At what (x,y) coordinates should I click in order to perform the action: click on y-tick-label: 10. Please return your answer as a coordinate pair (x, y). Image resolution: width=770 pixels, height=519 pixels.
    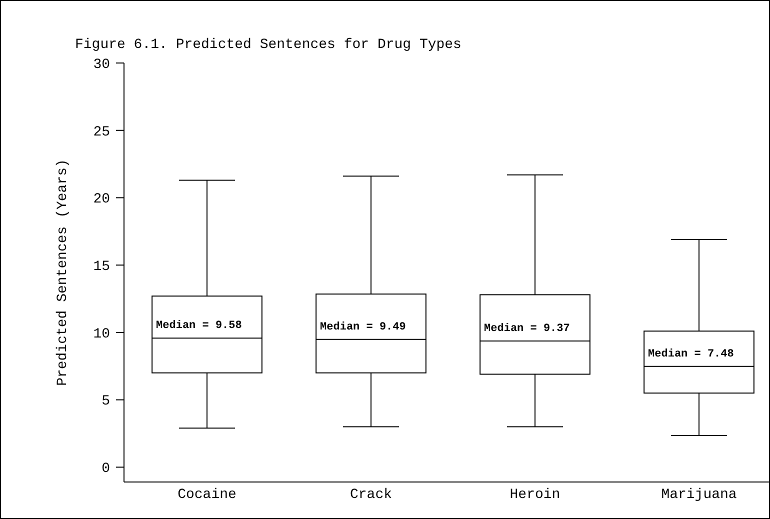
    Looking at the image, I should click on (101, 334).